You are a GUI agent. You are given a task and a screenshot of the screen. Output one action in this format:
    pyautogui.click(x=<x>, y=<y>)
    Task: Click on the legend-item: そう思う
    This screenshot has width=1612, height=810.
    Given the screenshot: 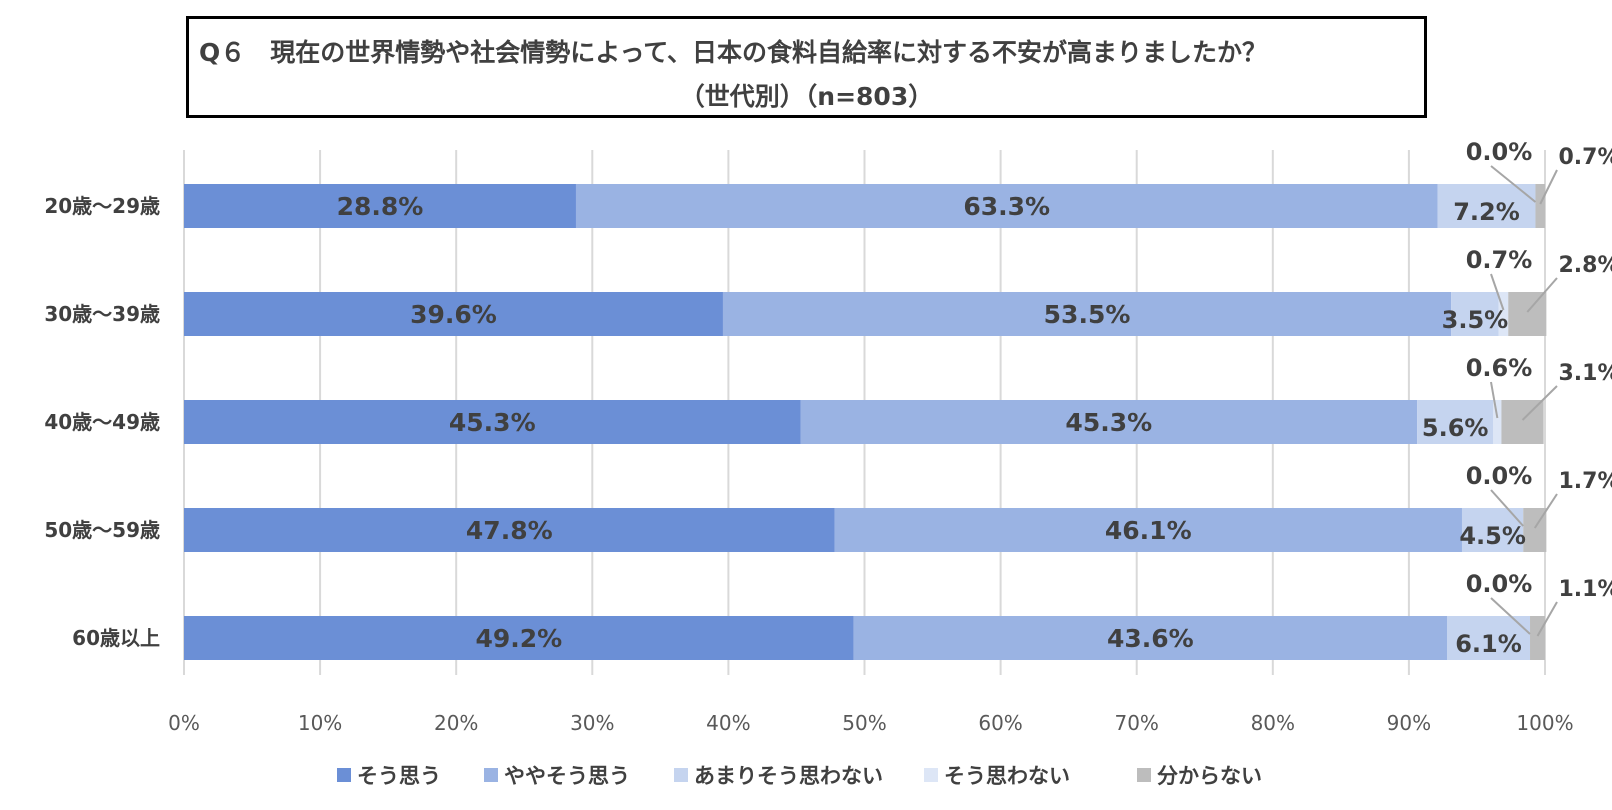 What is the action you would take?
    pyautogui.click(x=389, y=775)
    